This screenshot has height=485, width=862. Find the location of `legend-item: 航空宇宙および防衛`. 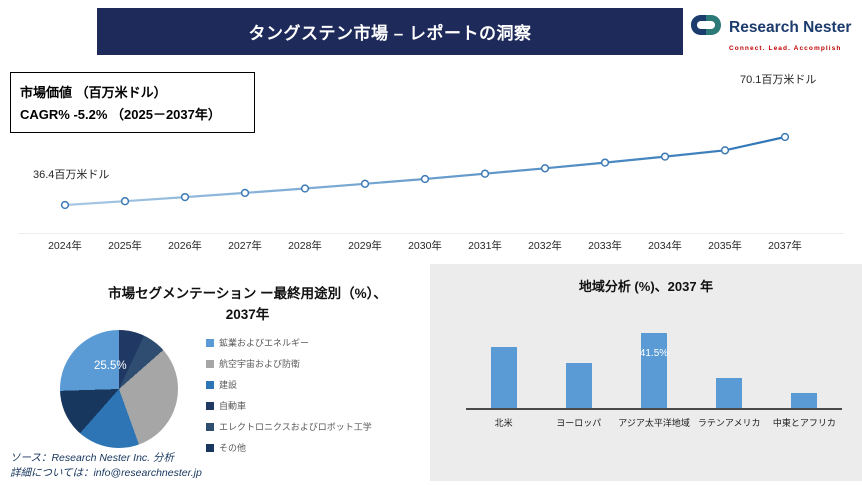

legend-item: 航空宇宙および防衛 is located at coordinates (311, 363).